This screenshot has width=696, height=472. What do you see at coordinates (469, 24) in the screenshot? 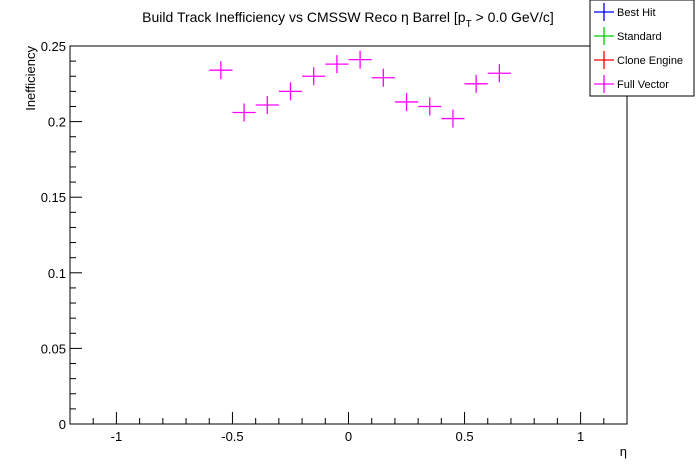
I see `chart-title-subscript: T` at bounding box center [469, 24].